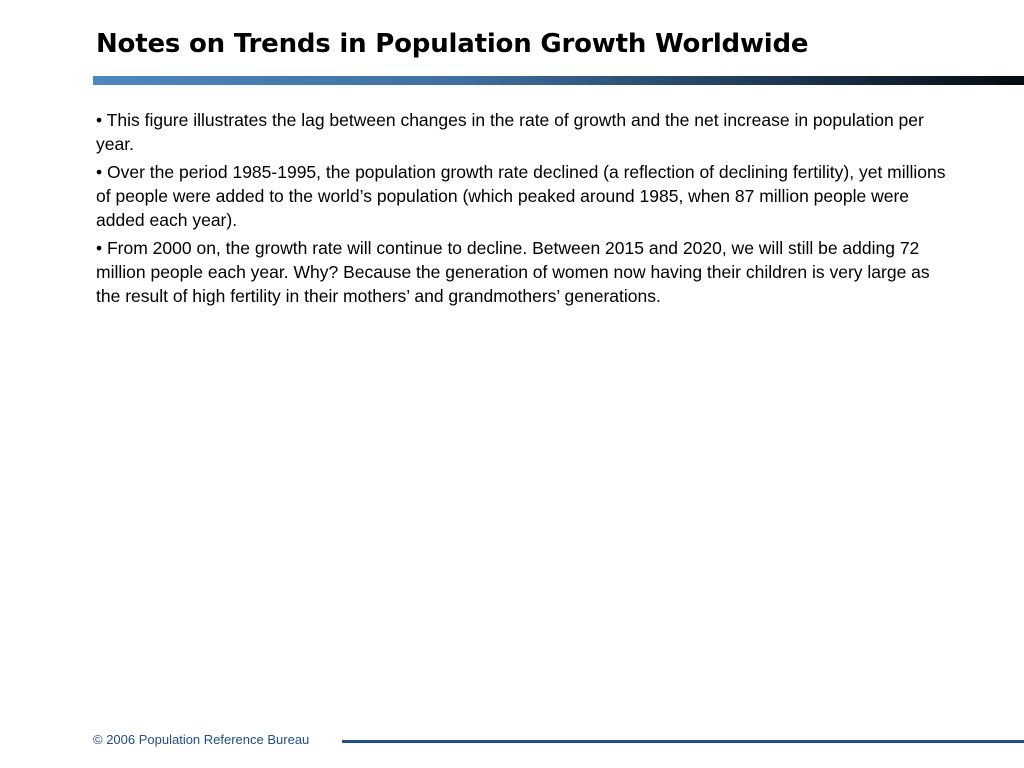 This screenshot has height=768, width=1024. Describe the element at coordinates (201, 739) in the screenshot. I see `footer-copyright: © 2006 Population Reference Bureau` at that location.